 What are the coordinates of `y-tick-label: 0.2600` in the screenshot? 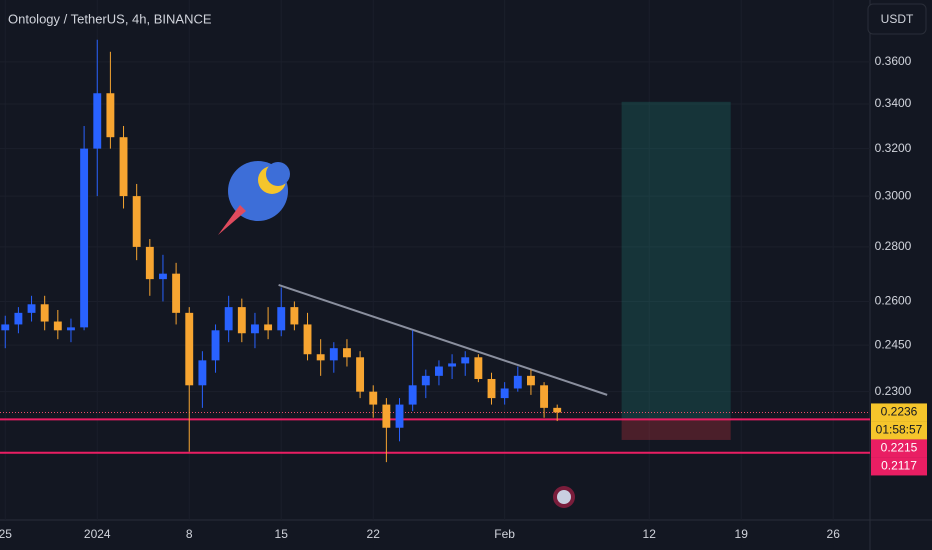 It's located at (893, 301).